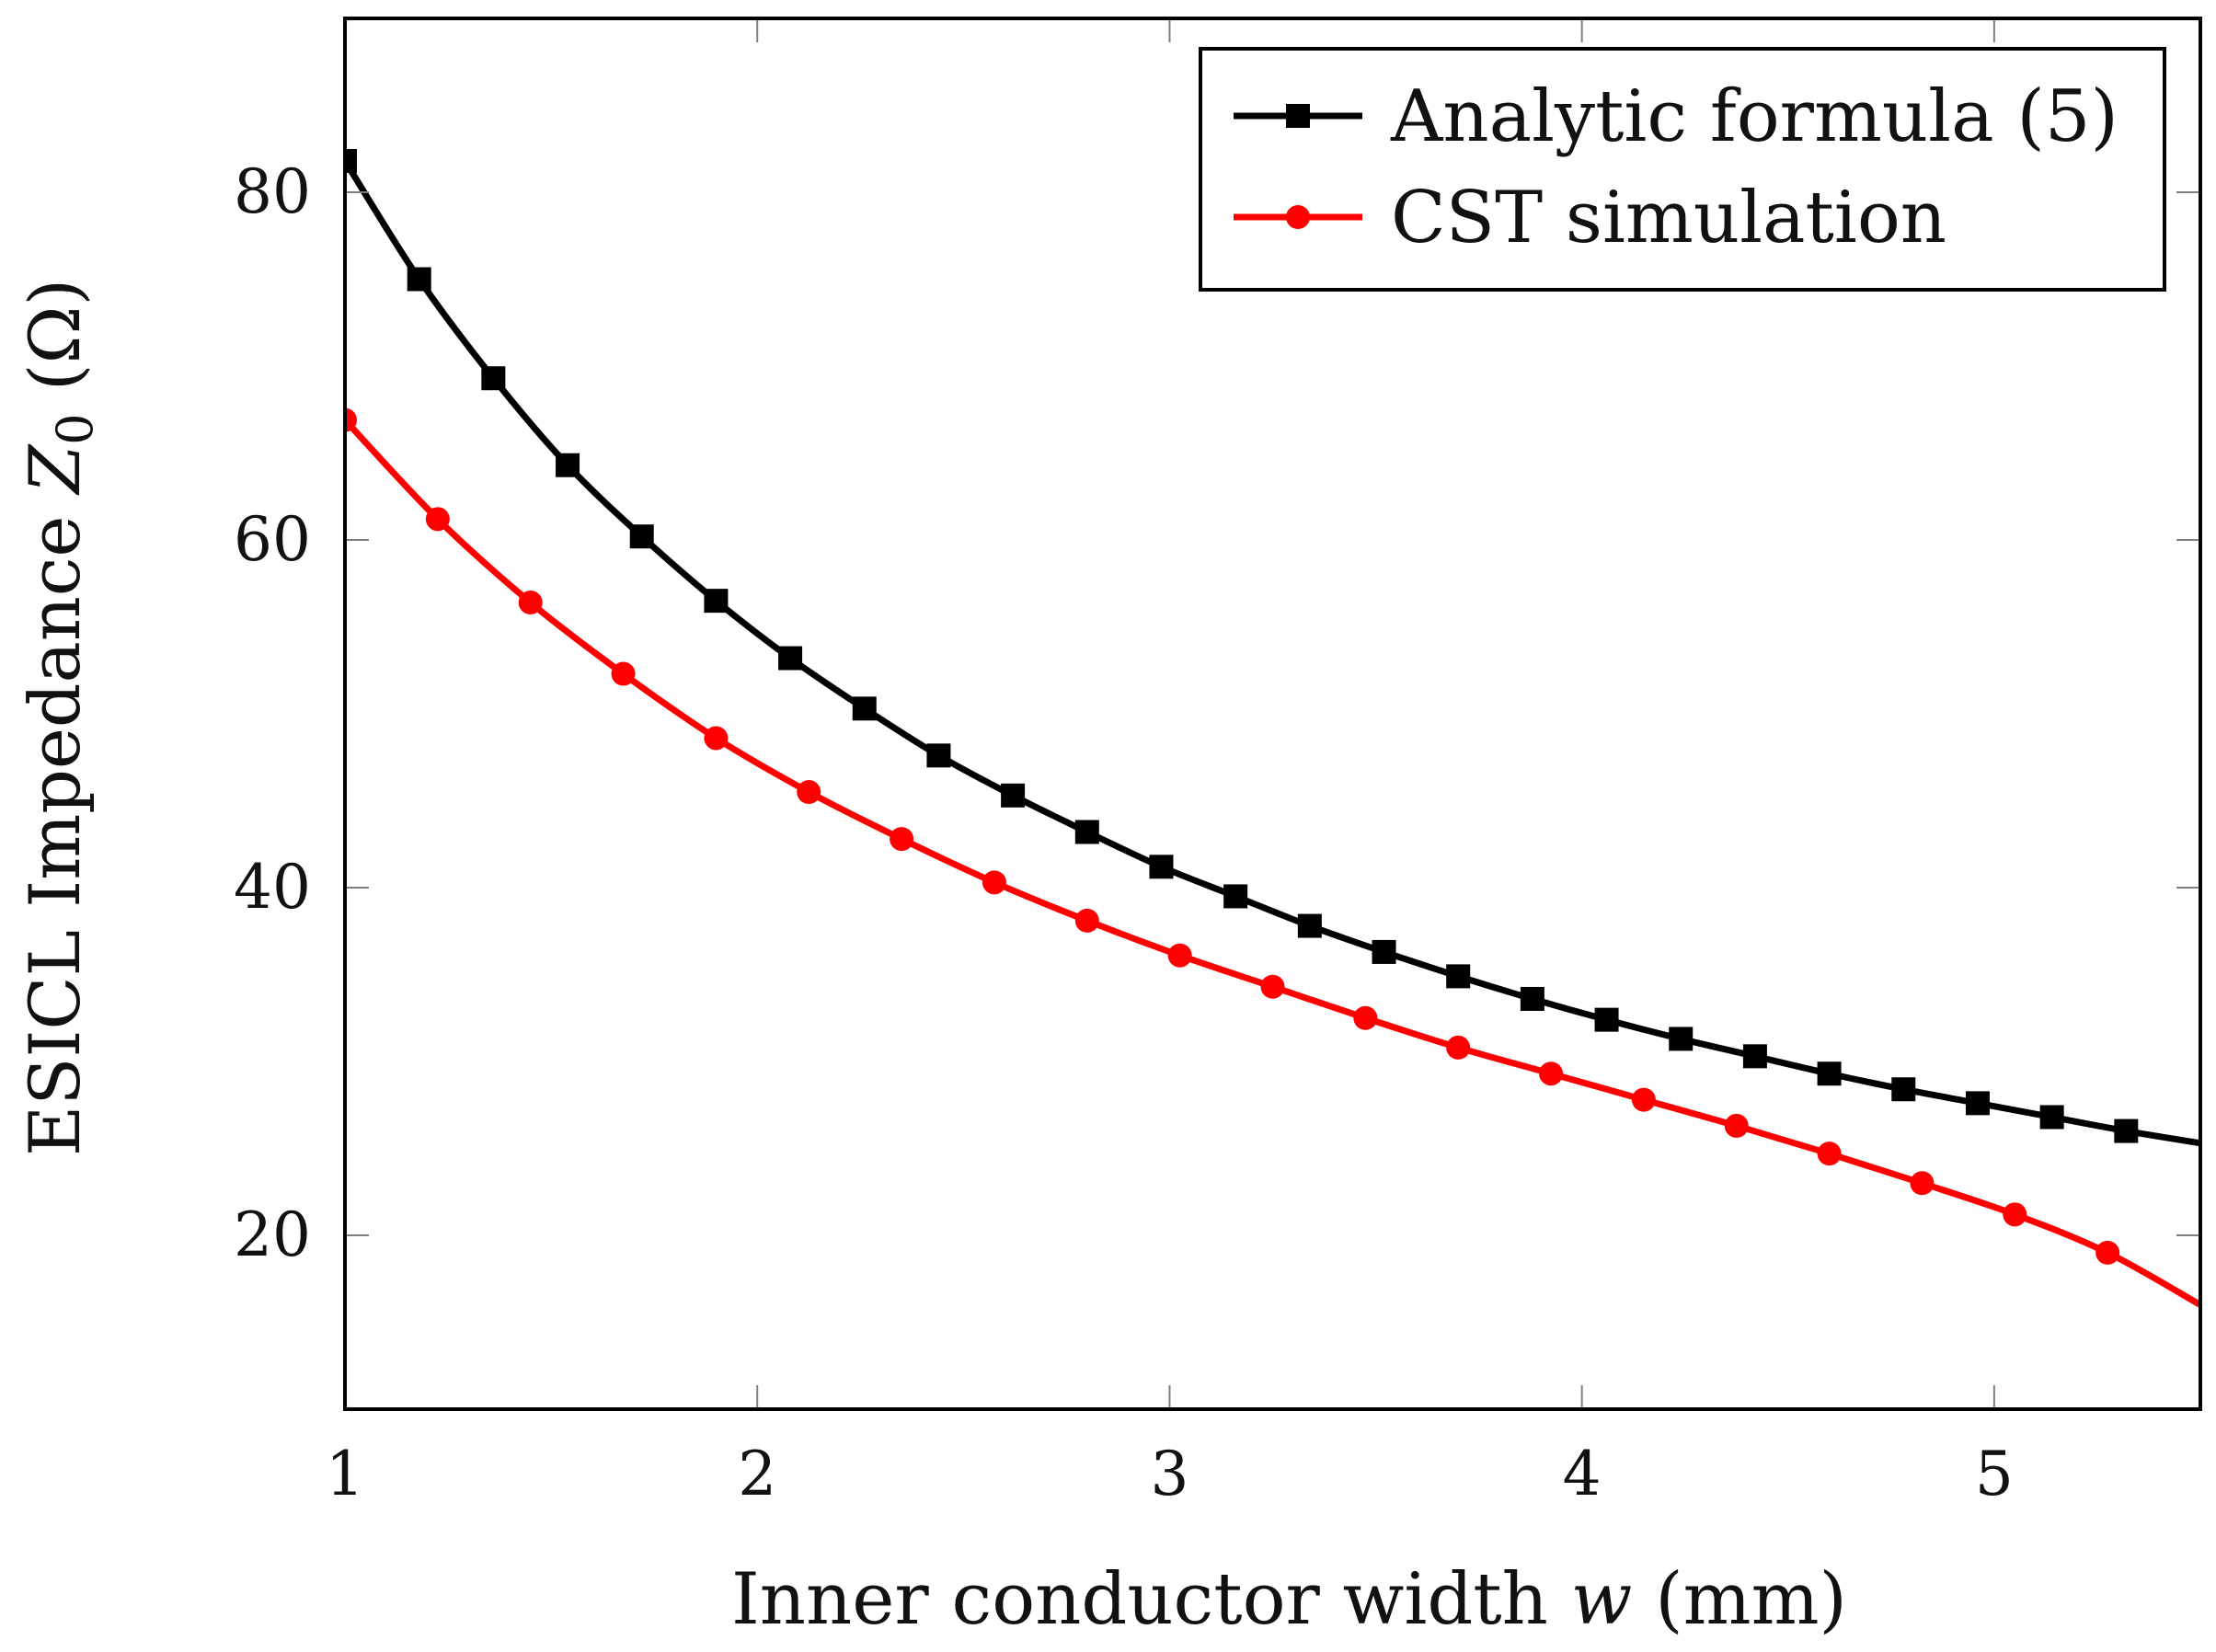 Image resolution: width=2216 pixels, height=1652 pixels. I want to click on y-tick-label: 80, so click(272, 191).